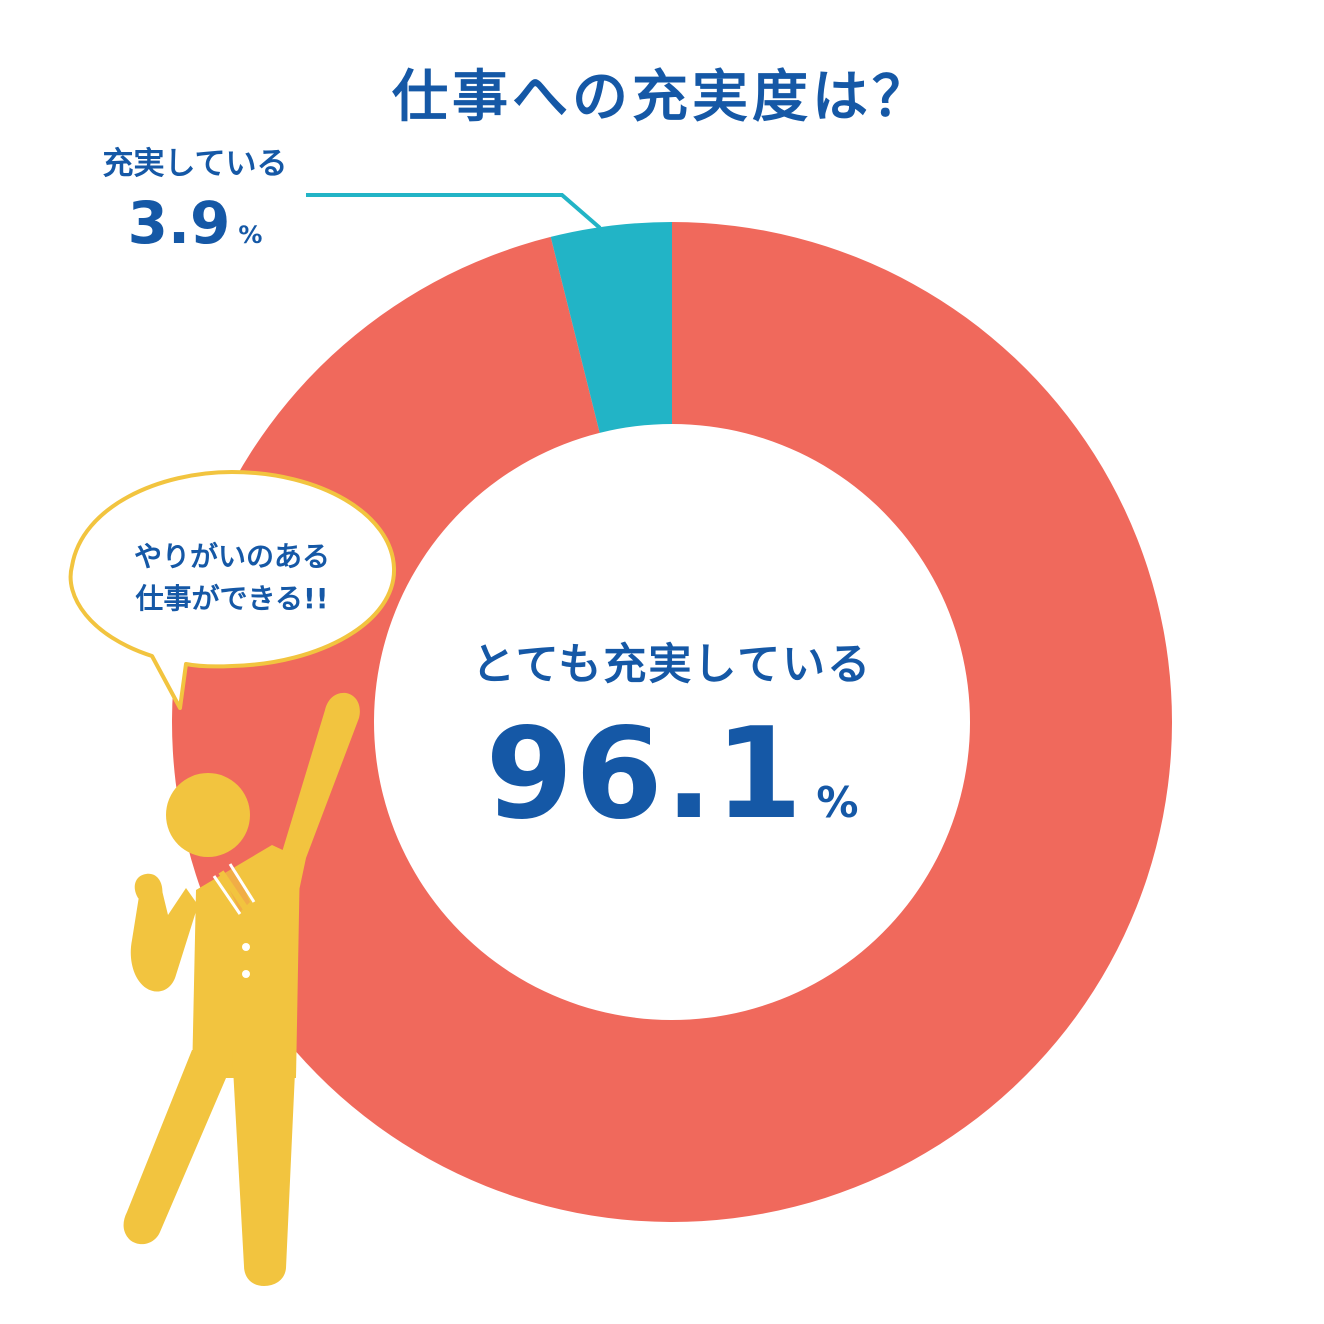  Describe the element at coordinates (242, 883) in the screenshot. I see `tie-outline-right` at that location.